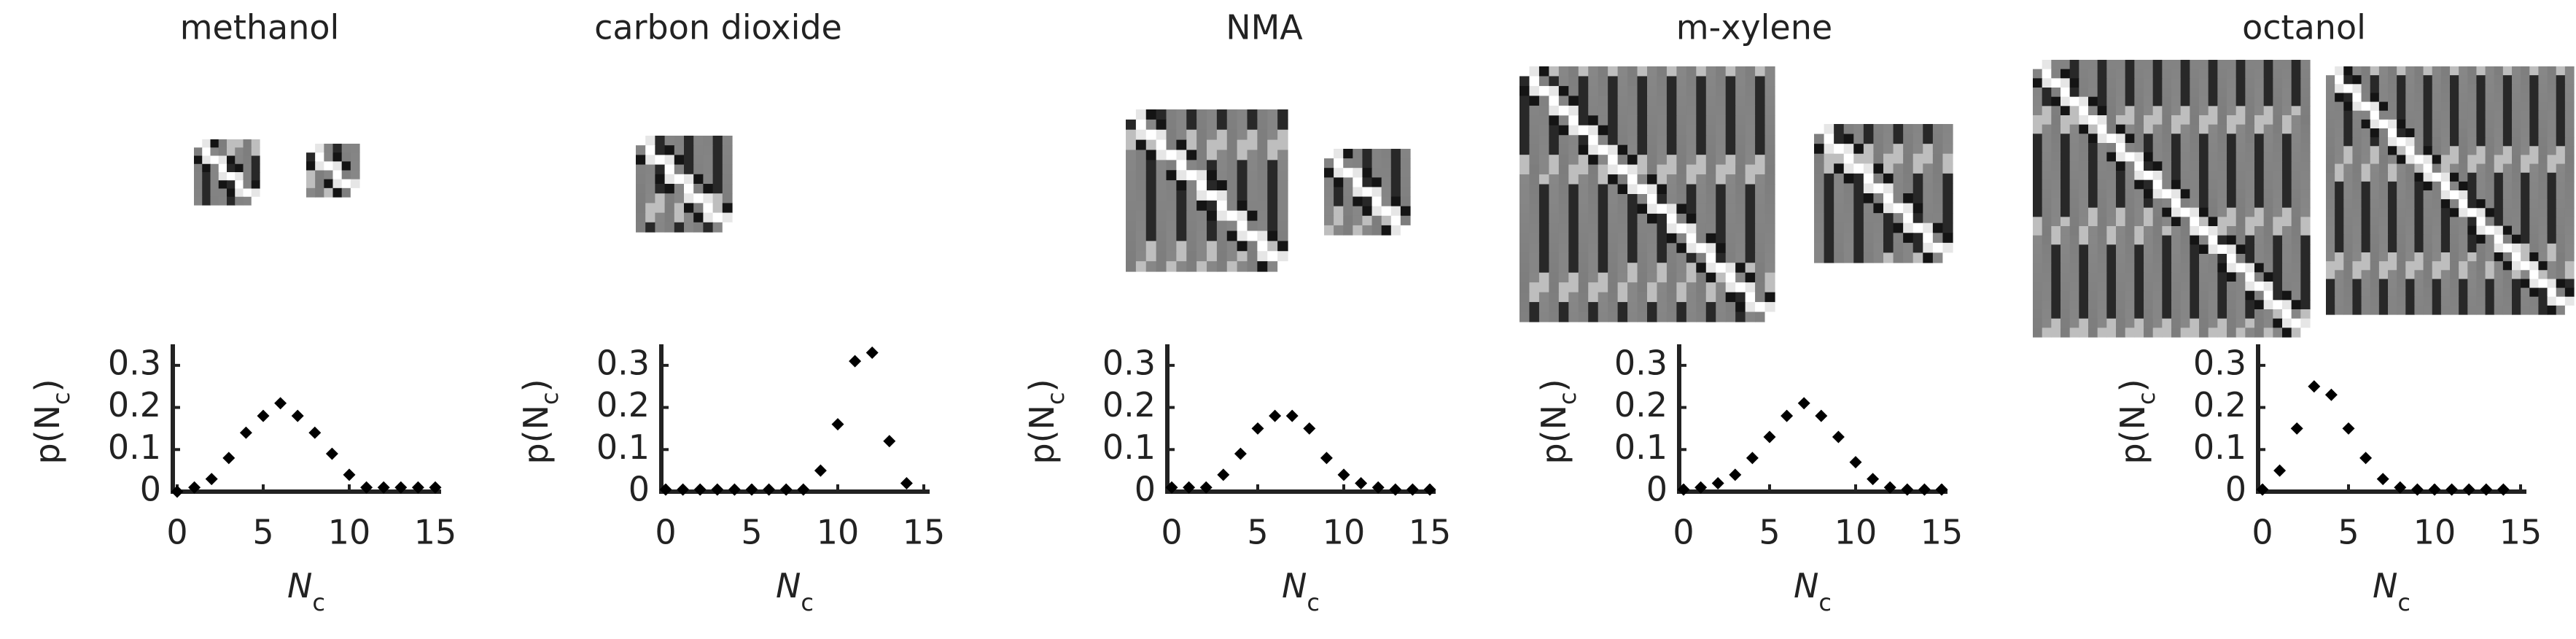 Image resolution: width=2576 pixels, height=639 pixels. Describe the element at coordinates (639, 490) in the screenshot. I see `y-tick-label: 0` at that location.